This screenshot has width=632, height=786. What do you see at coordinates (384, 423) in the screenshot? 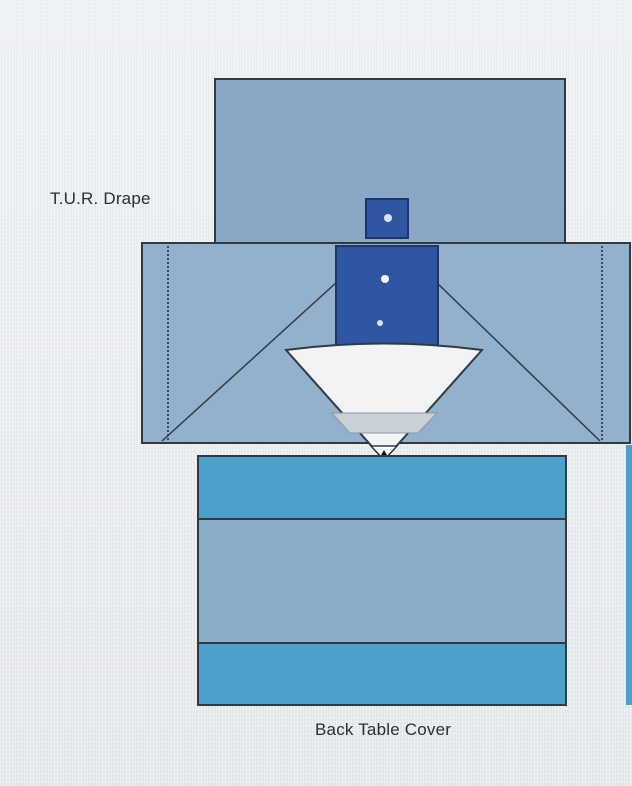
I see `funnel-gray-band` at bounding box center [384, 423].